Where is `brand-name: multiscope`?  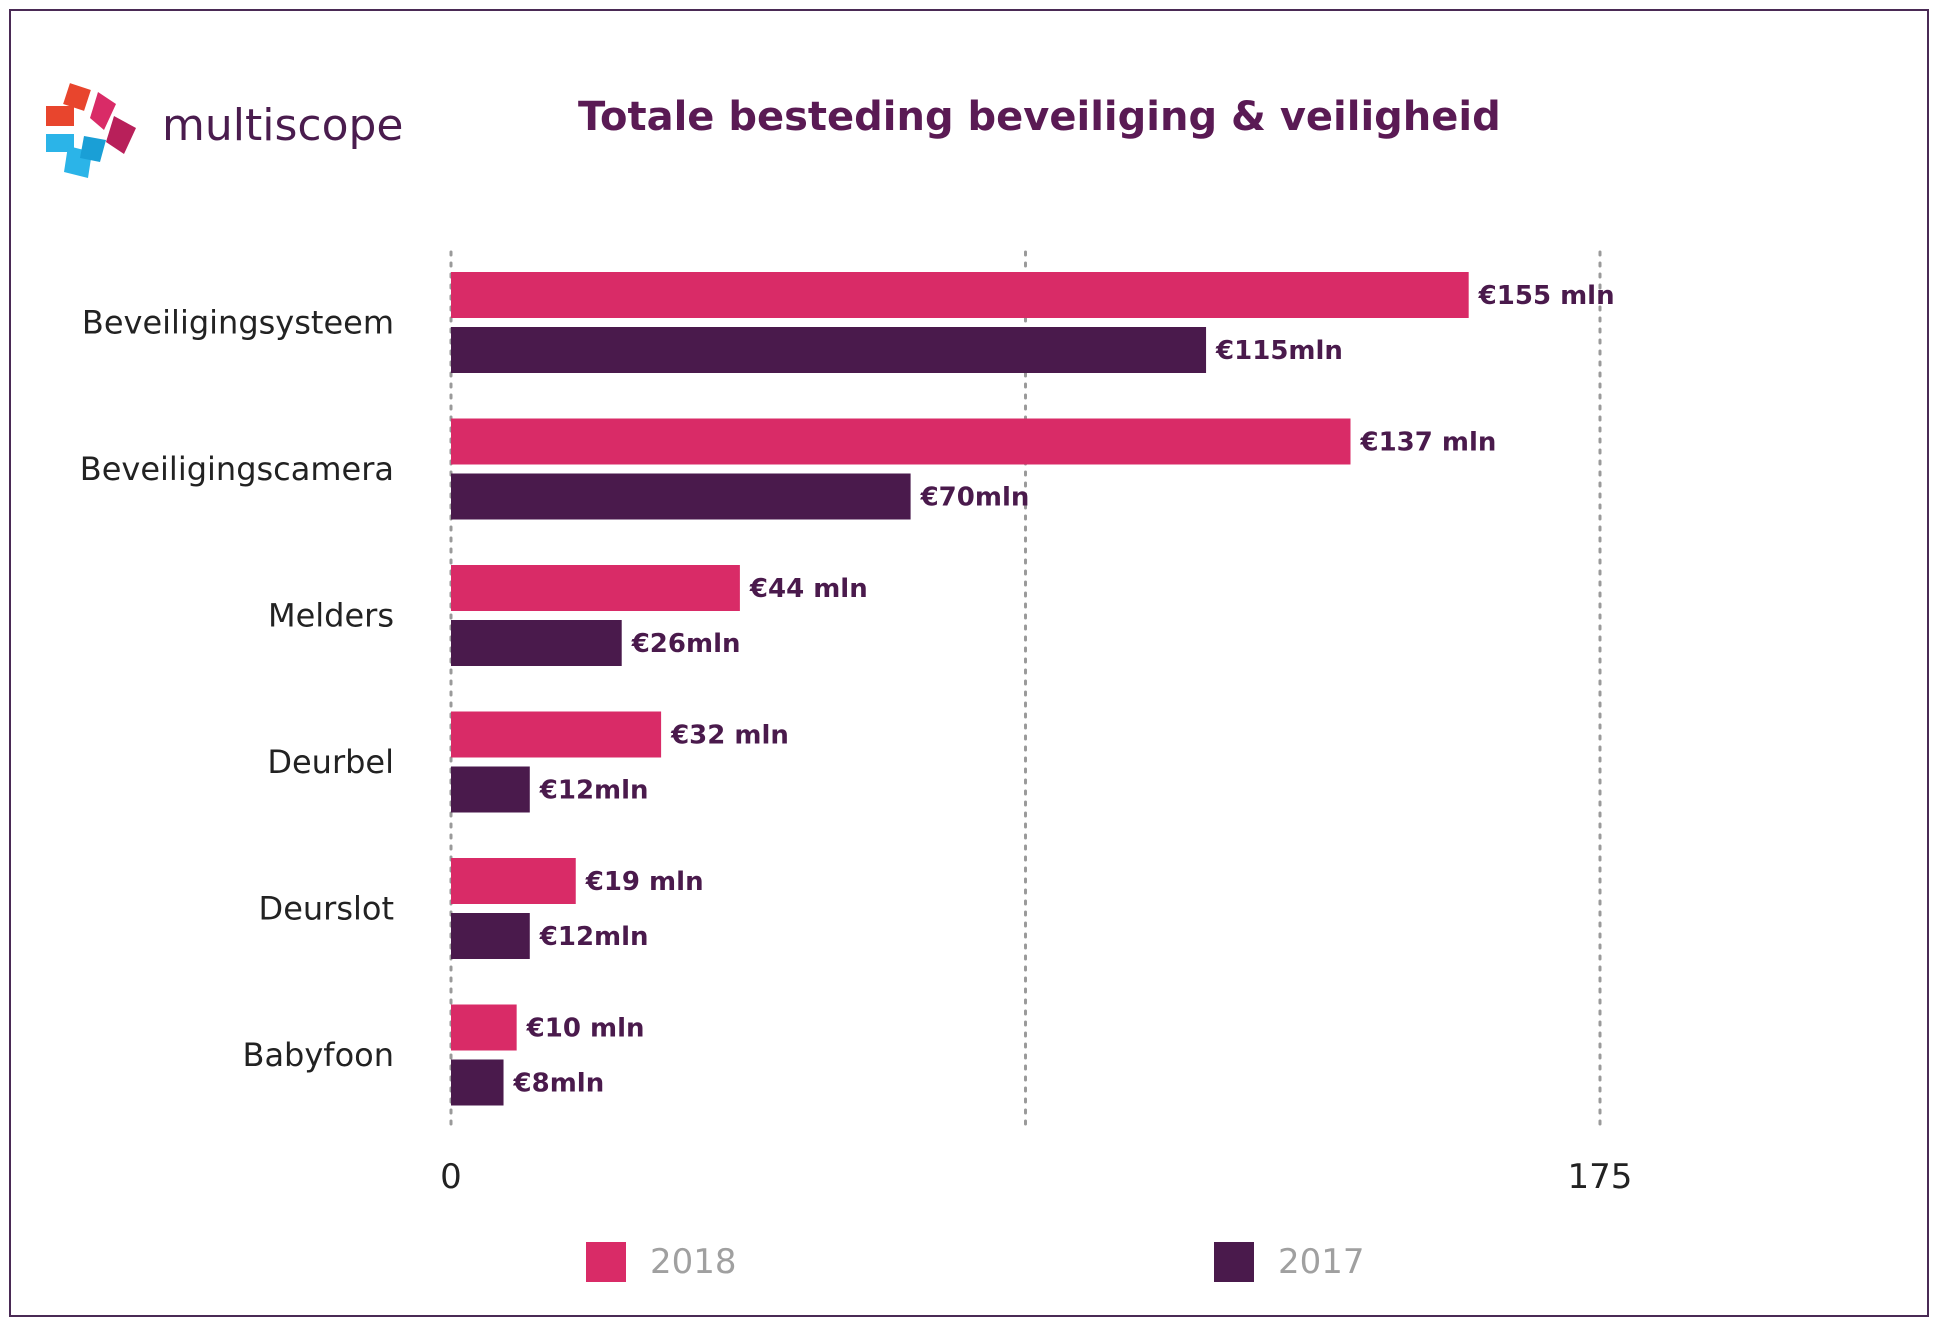
brand-name: multiscope is located at coordinates (283, 125).